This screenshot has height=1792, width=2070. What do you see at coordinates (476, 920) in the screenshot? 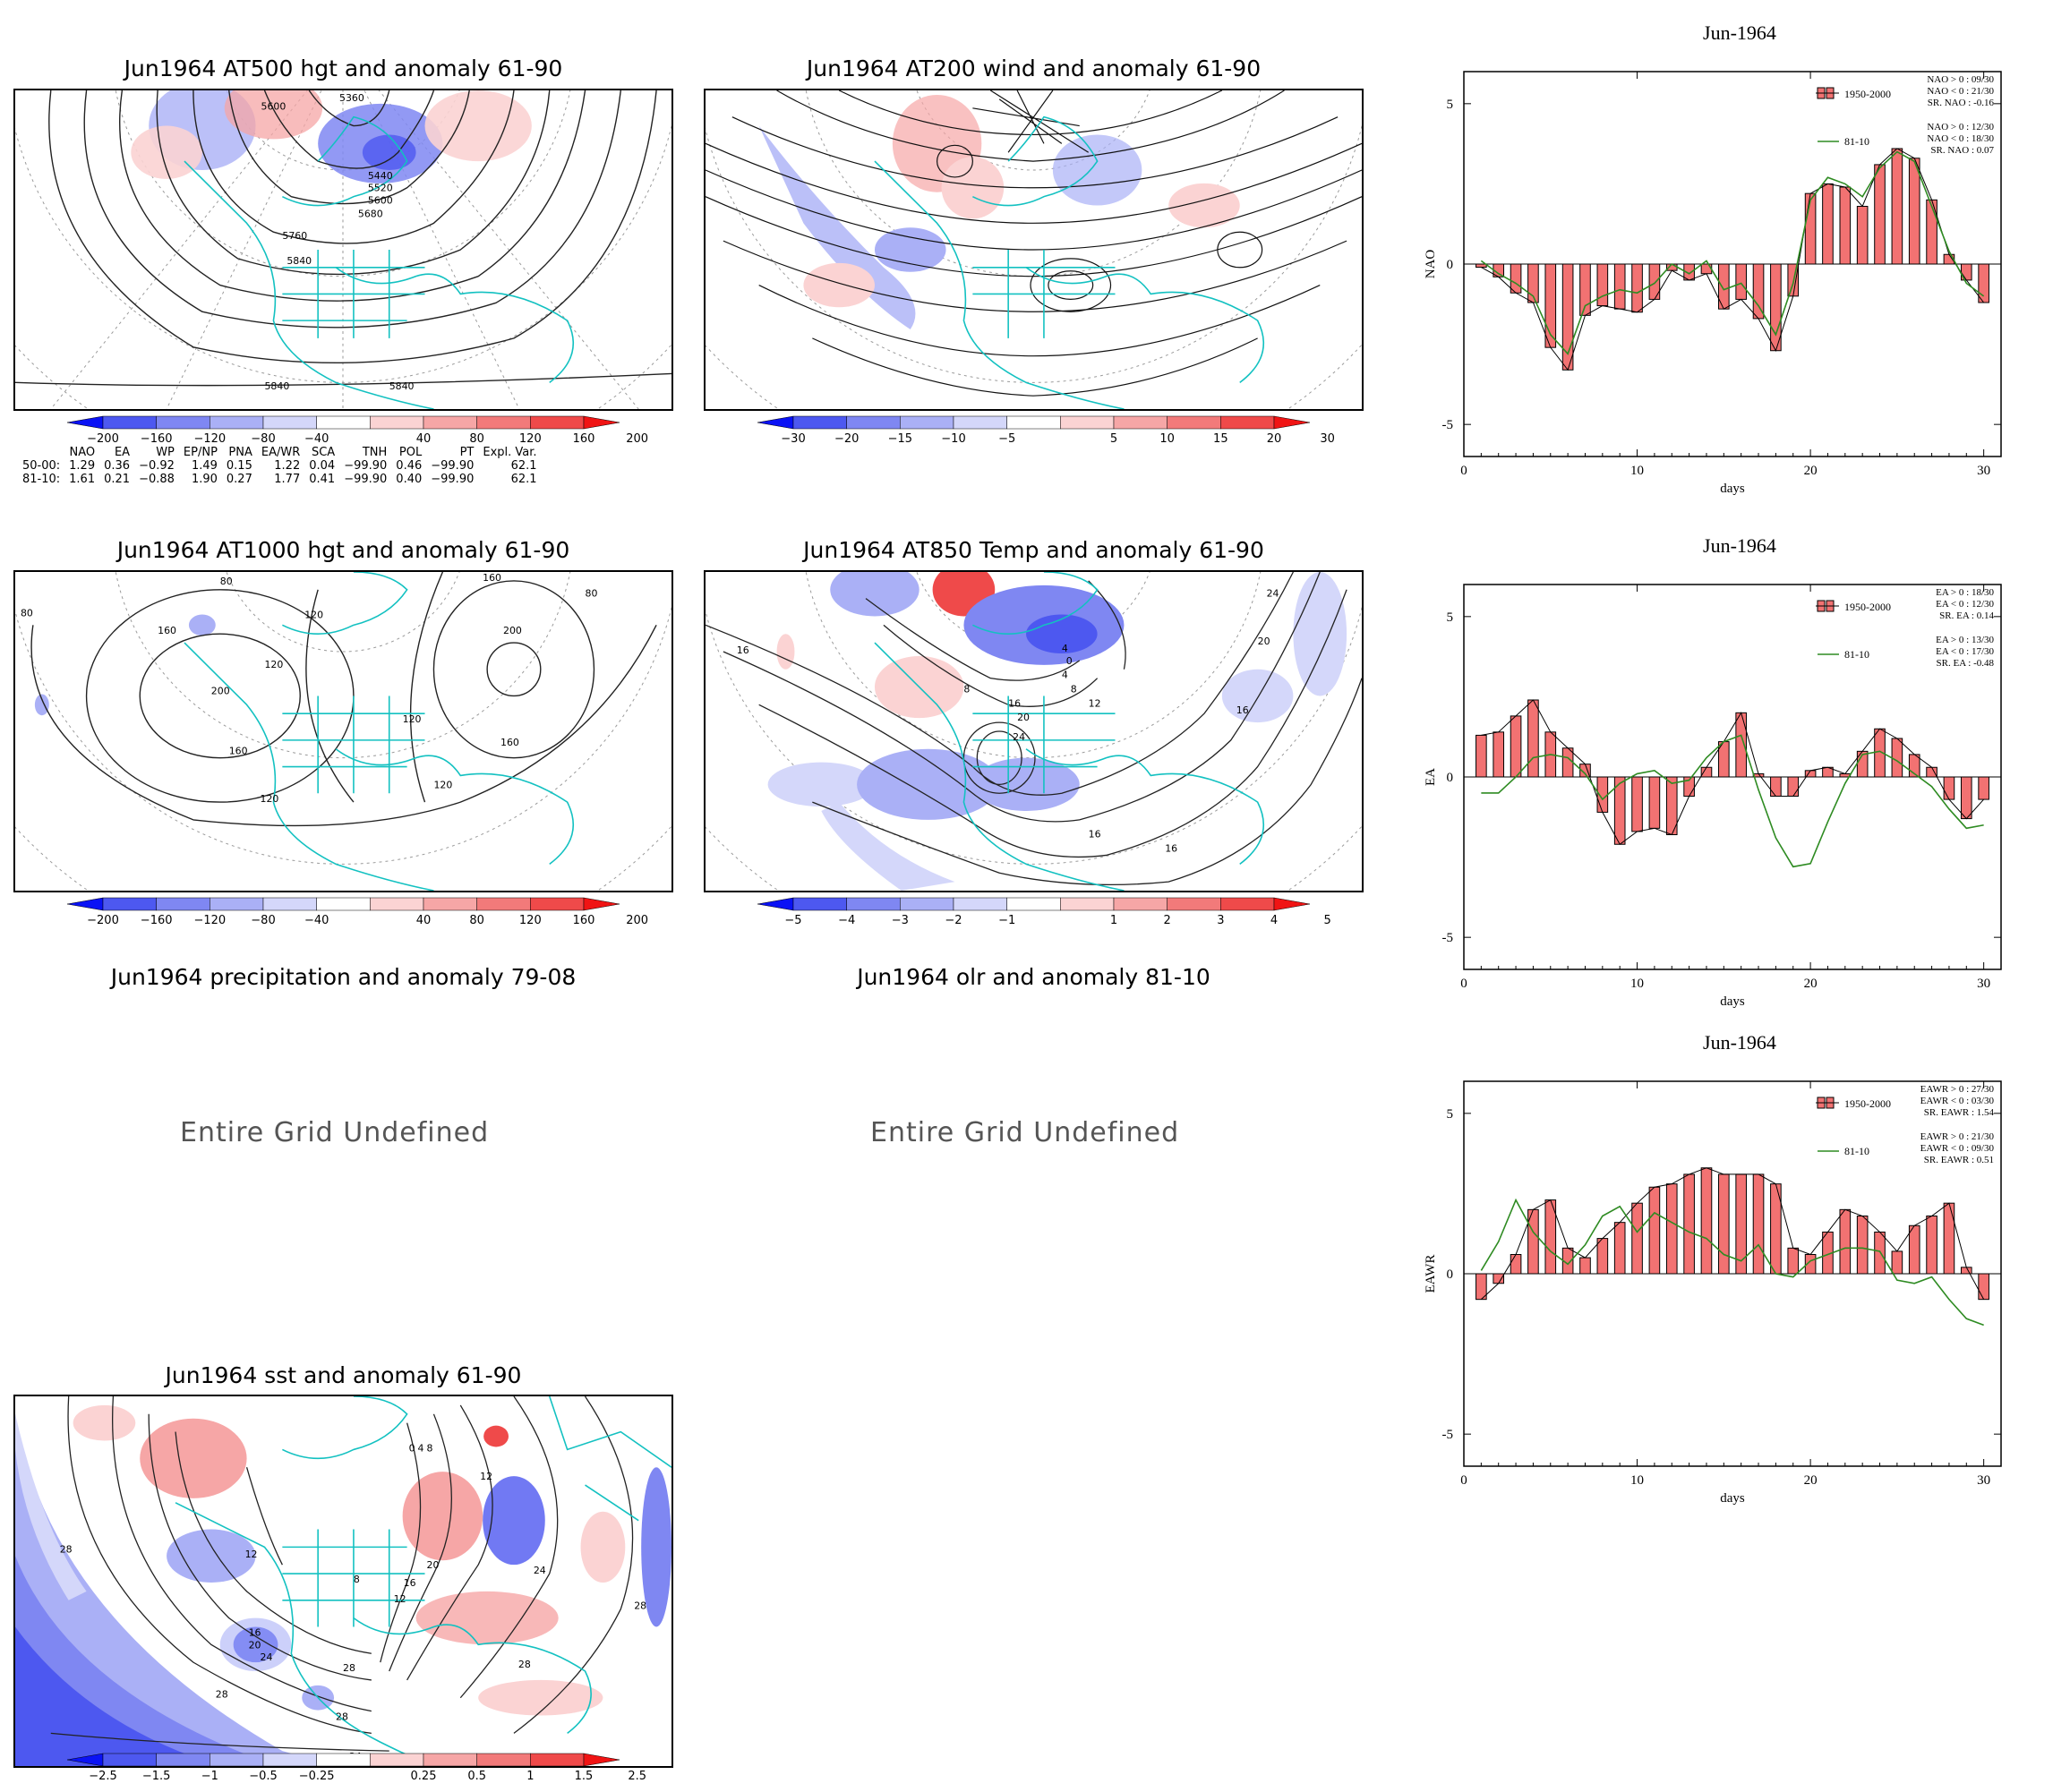
I see `colorbar-tick-label: 80` at bounding box center [476, 920].